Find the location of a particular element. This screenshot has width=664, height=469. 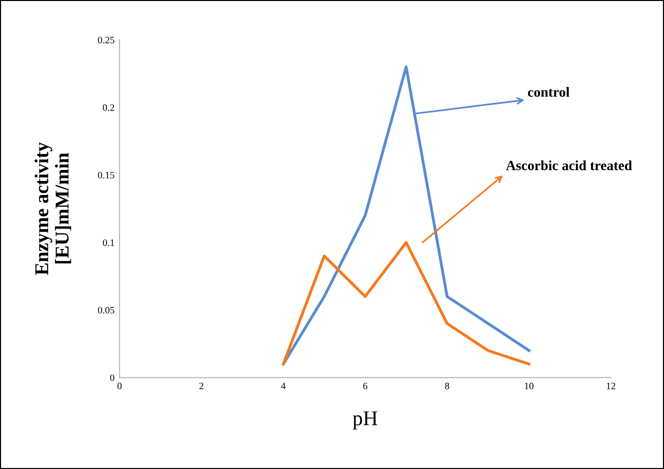

x-tick-label: 12 is located at coordinates (611, 386).